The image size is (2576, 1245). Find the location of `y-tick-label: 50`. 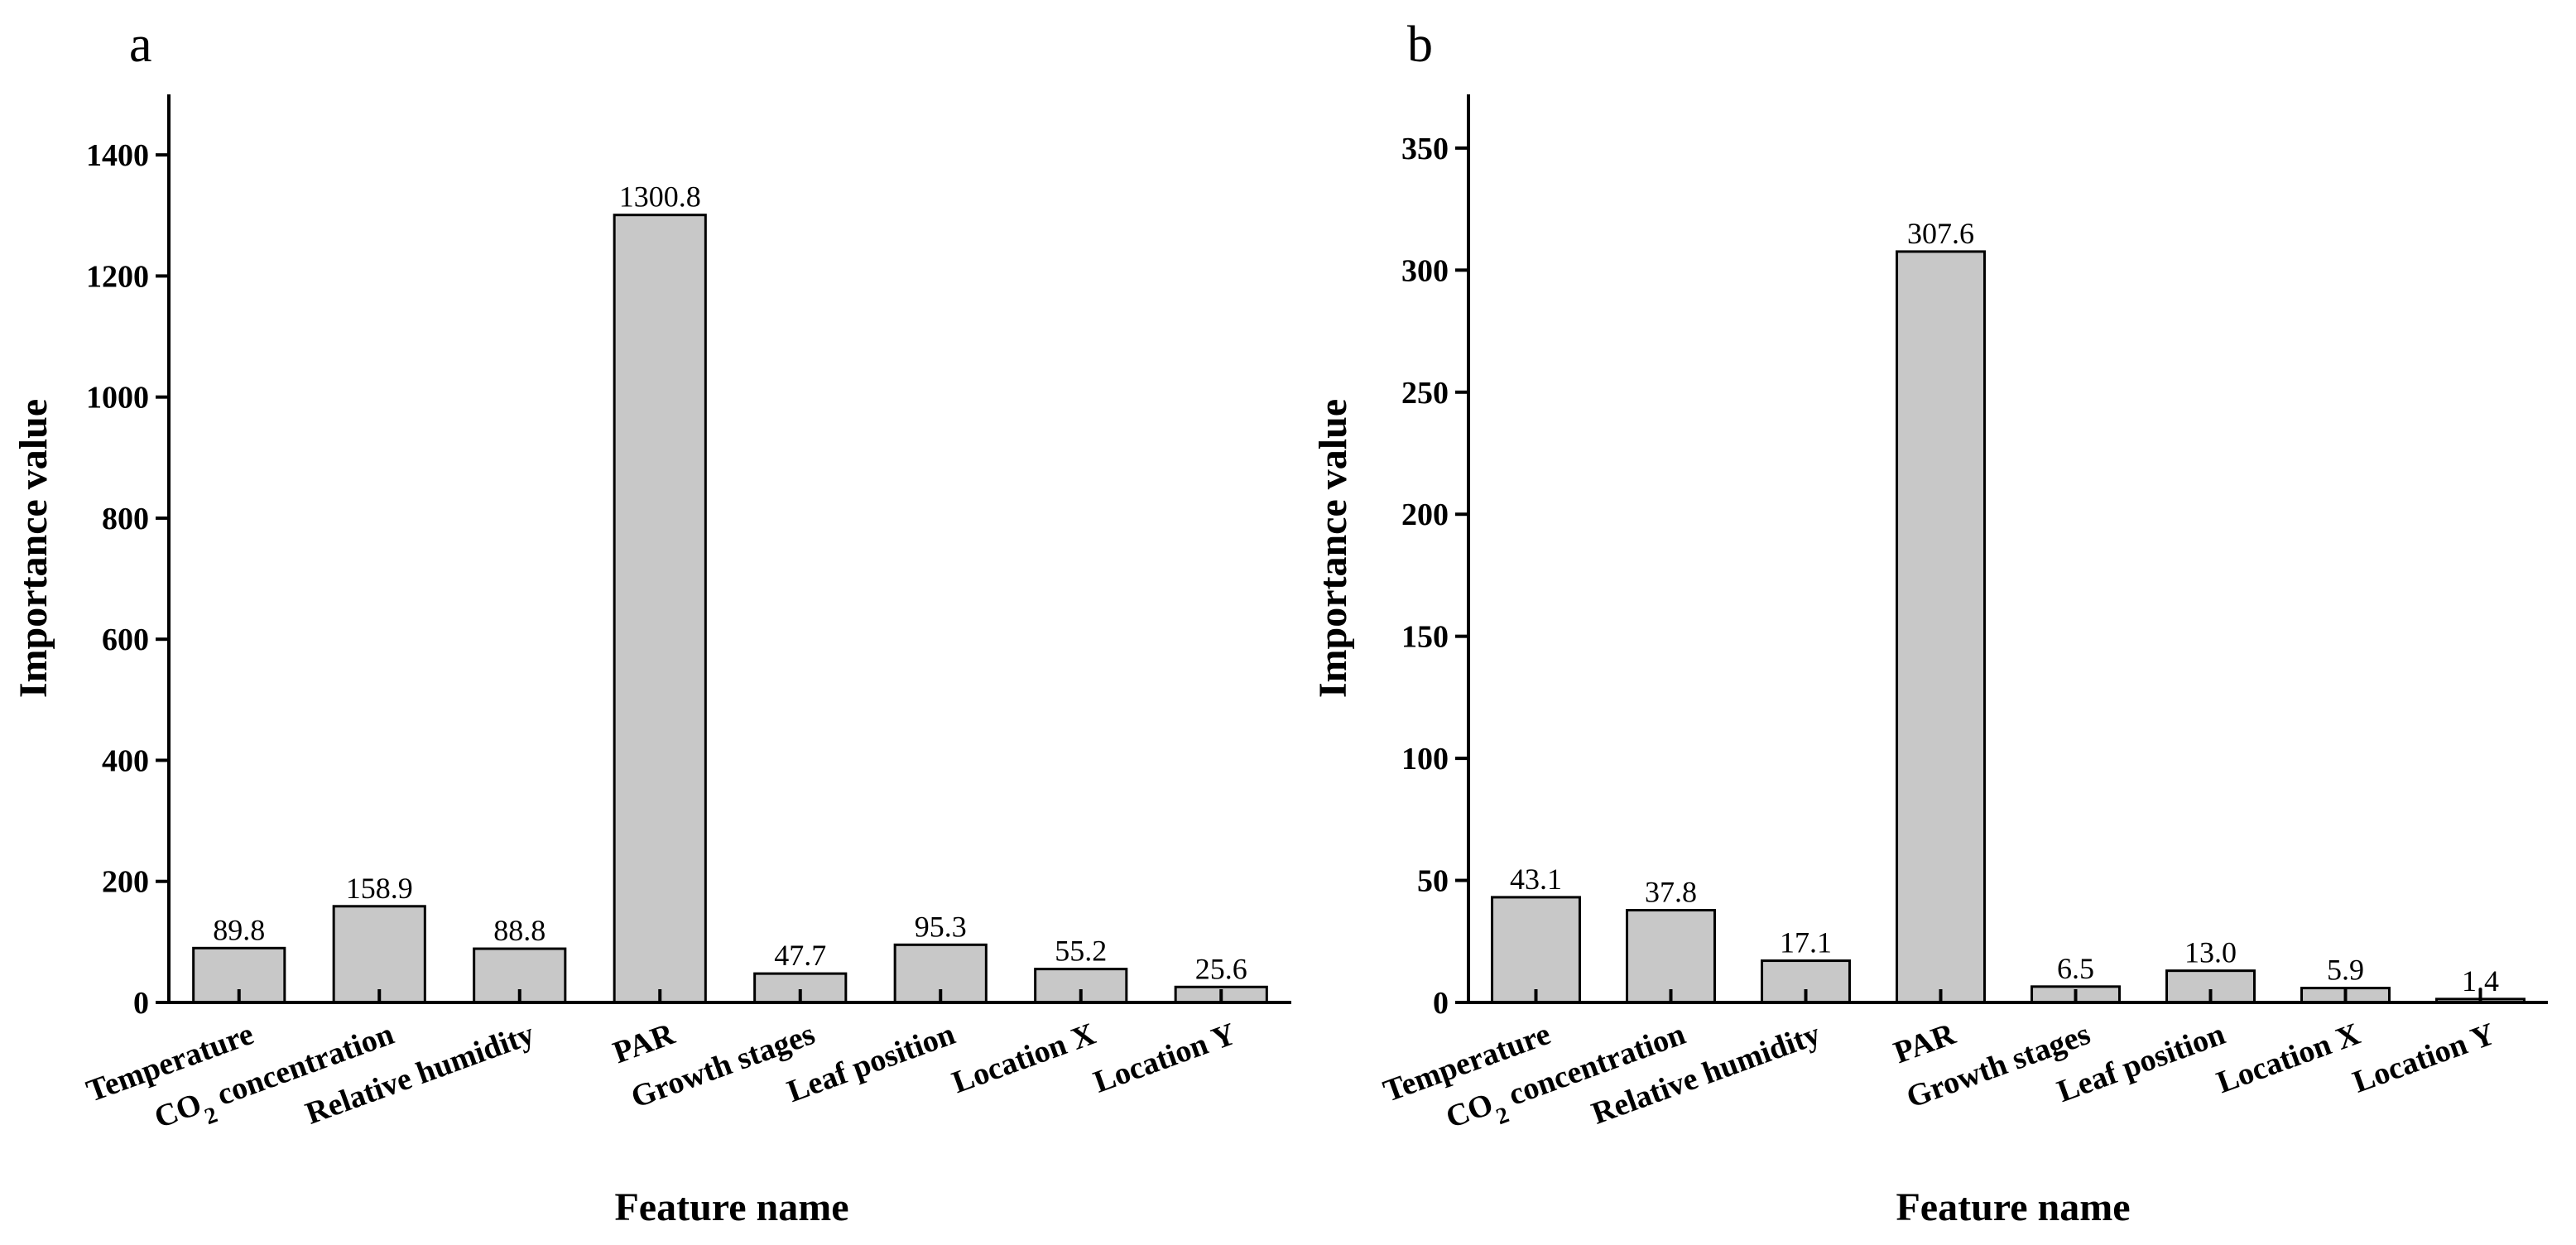

y-tick-label: 50 is located at coordinates (1433, 881).